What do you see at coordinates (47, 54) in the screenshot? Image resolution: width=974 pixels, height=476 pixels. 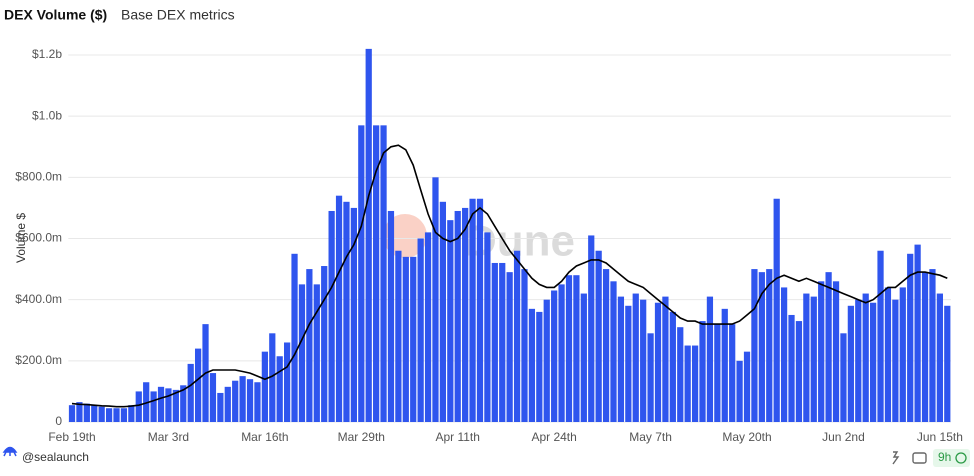 I see `y-tick-label: $1.2b` at bounding box center [47, 54].